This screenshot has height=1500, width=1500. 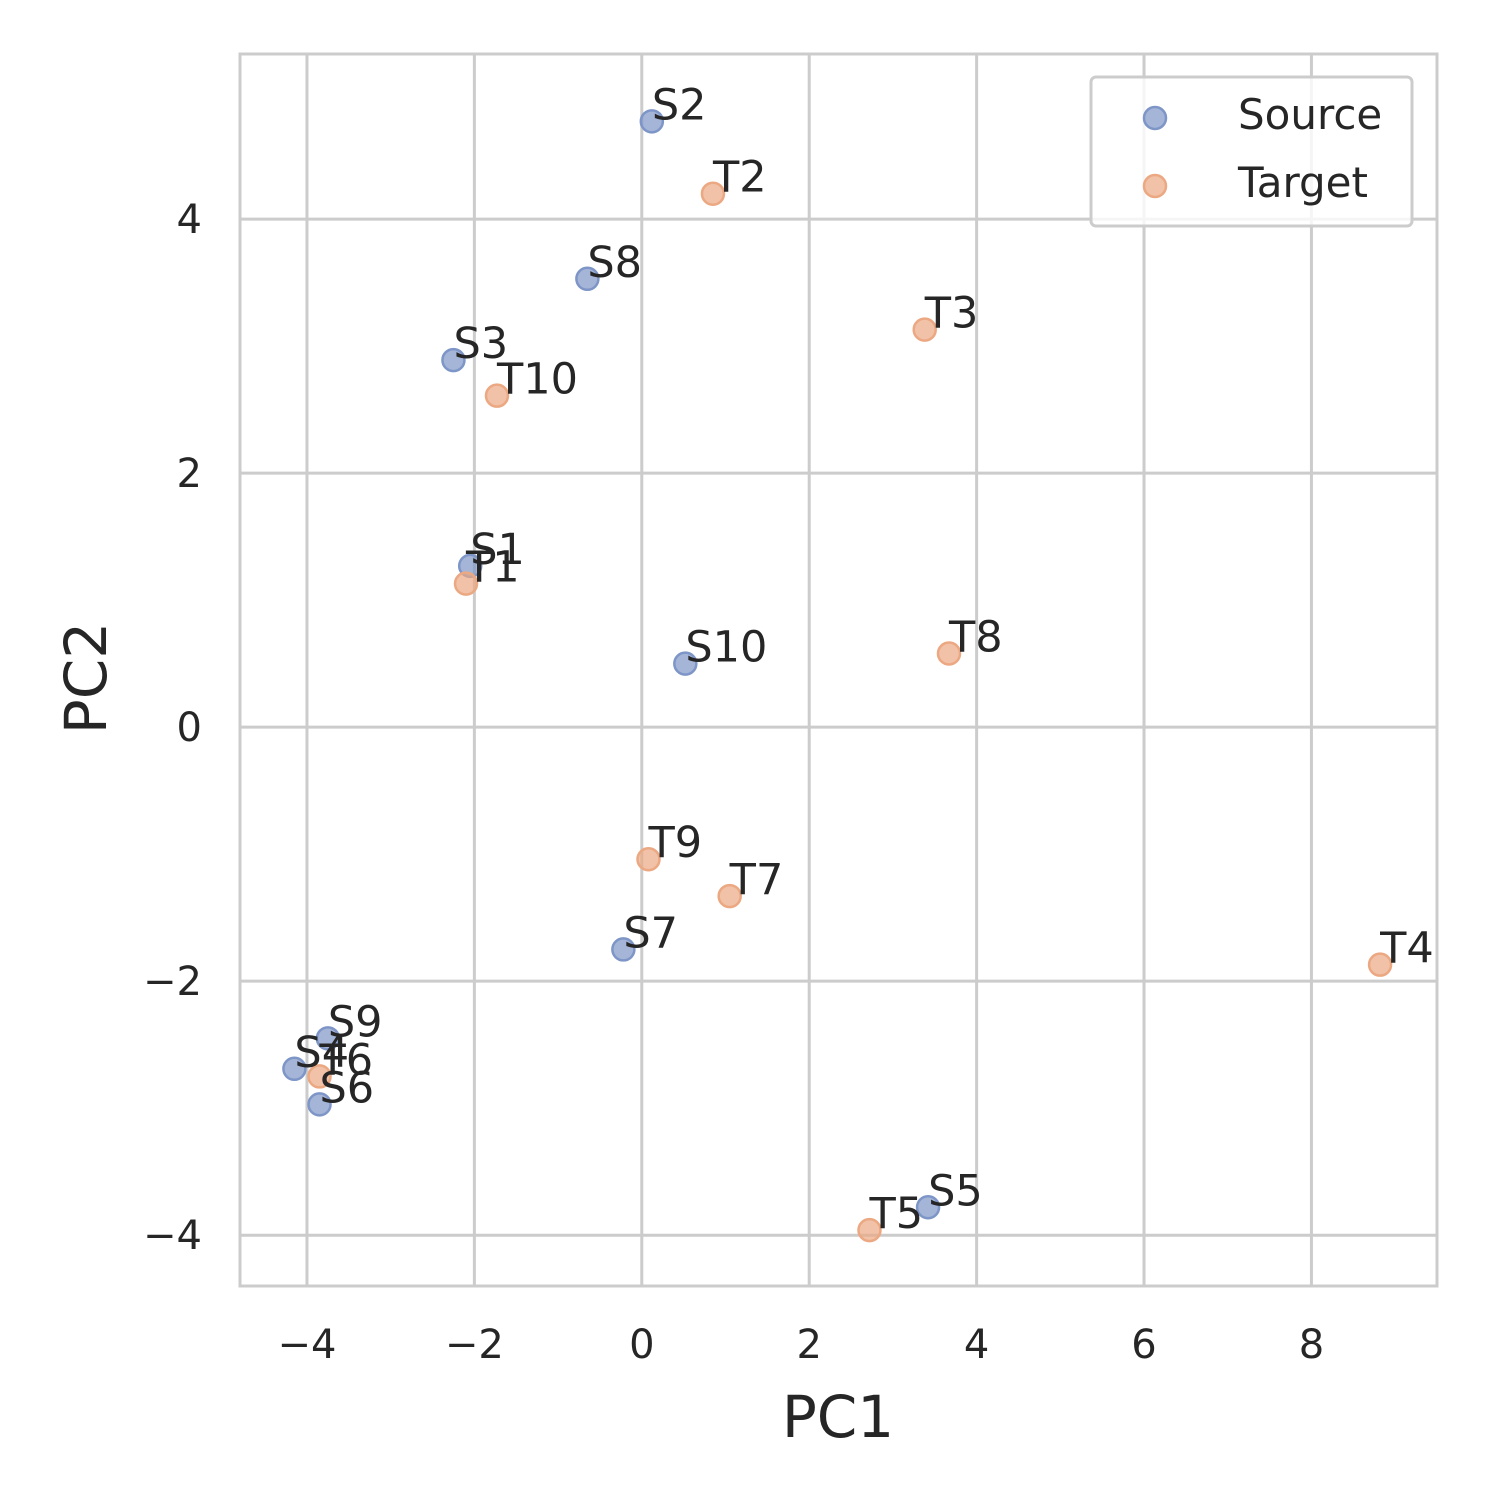 I want to click on point-s6, so click(x=319, y=1104).